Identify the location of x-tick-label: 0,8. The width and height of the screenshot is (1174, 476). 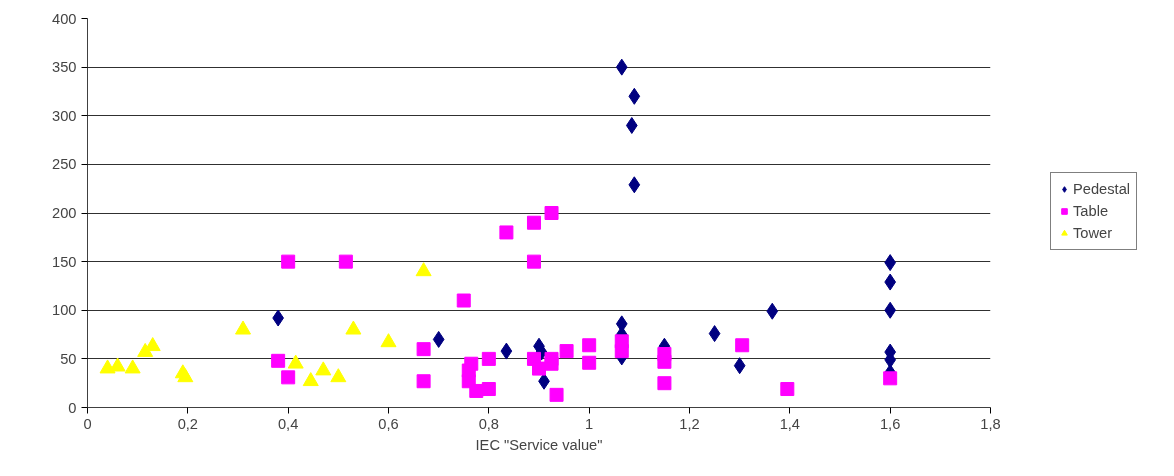
(489, 423).